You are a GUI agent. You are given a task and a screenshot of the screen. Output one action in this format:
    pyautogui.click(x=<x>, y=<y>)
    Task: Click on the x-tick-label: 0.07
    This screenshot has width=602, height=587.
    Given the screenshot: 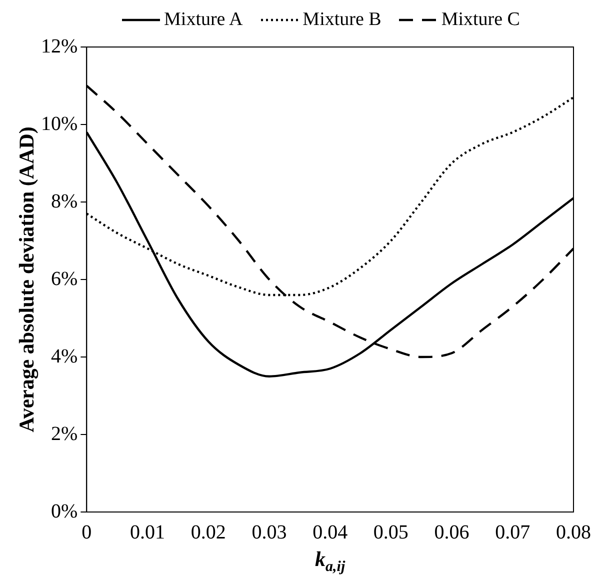 What is the action you would take?
    pyautogui.click(x=512, y=532)
    